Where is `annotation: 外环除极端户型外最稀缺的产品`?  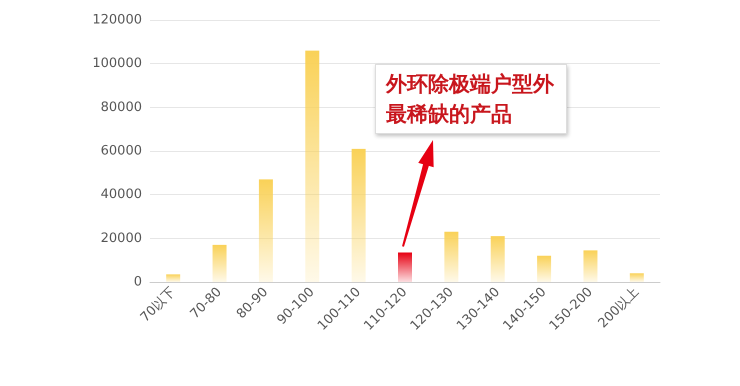 annotation: 外环除极端户型外最稀缺的产品 is located at coordinates (471, 99).